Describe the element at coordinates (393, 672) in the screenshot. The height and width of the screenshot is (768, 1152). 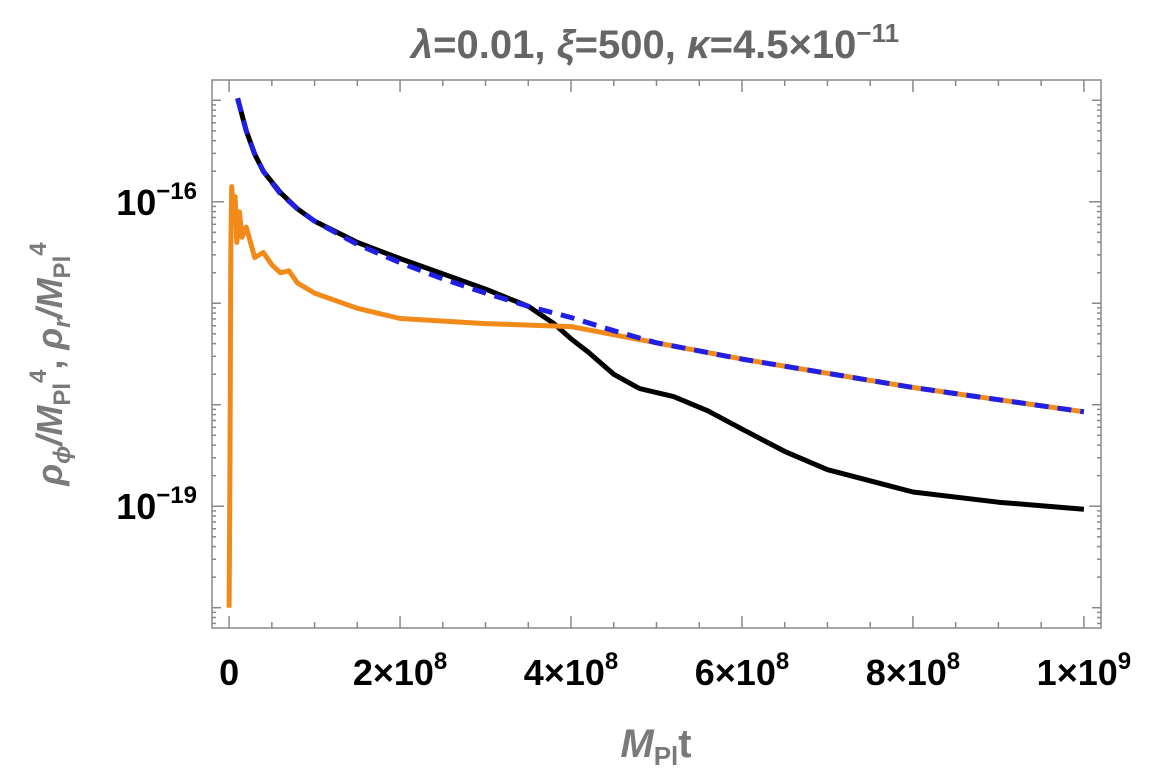
I see `x-tick-label-base: 2×10` at that location.